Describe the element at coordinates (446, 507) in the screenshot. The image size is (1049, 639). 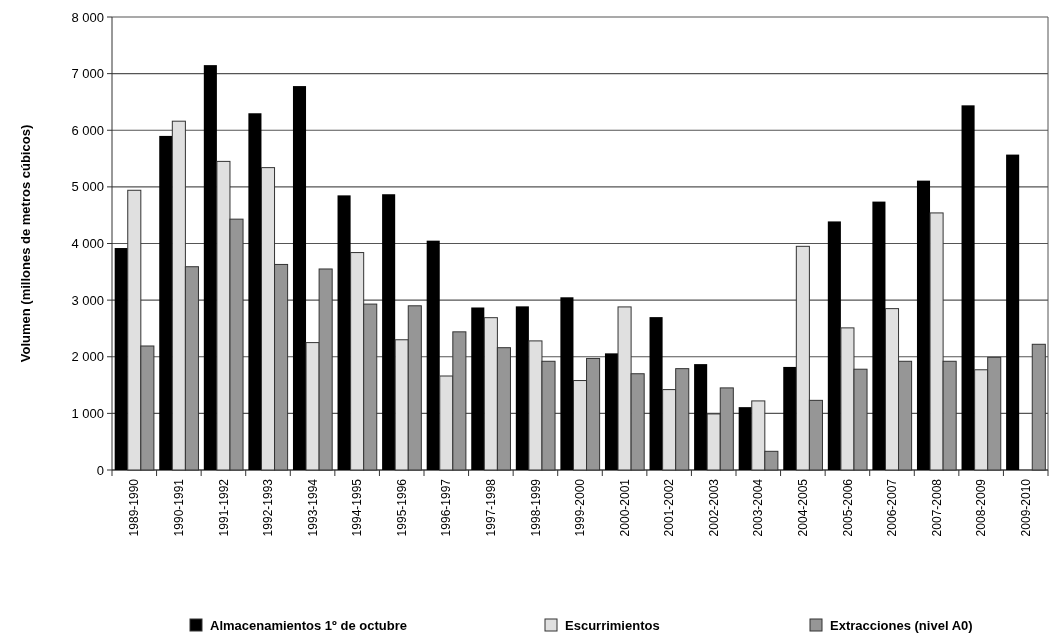
I see `x-tick-label: 1996-1997` at that location.